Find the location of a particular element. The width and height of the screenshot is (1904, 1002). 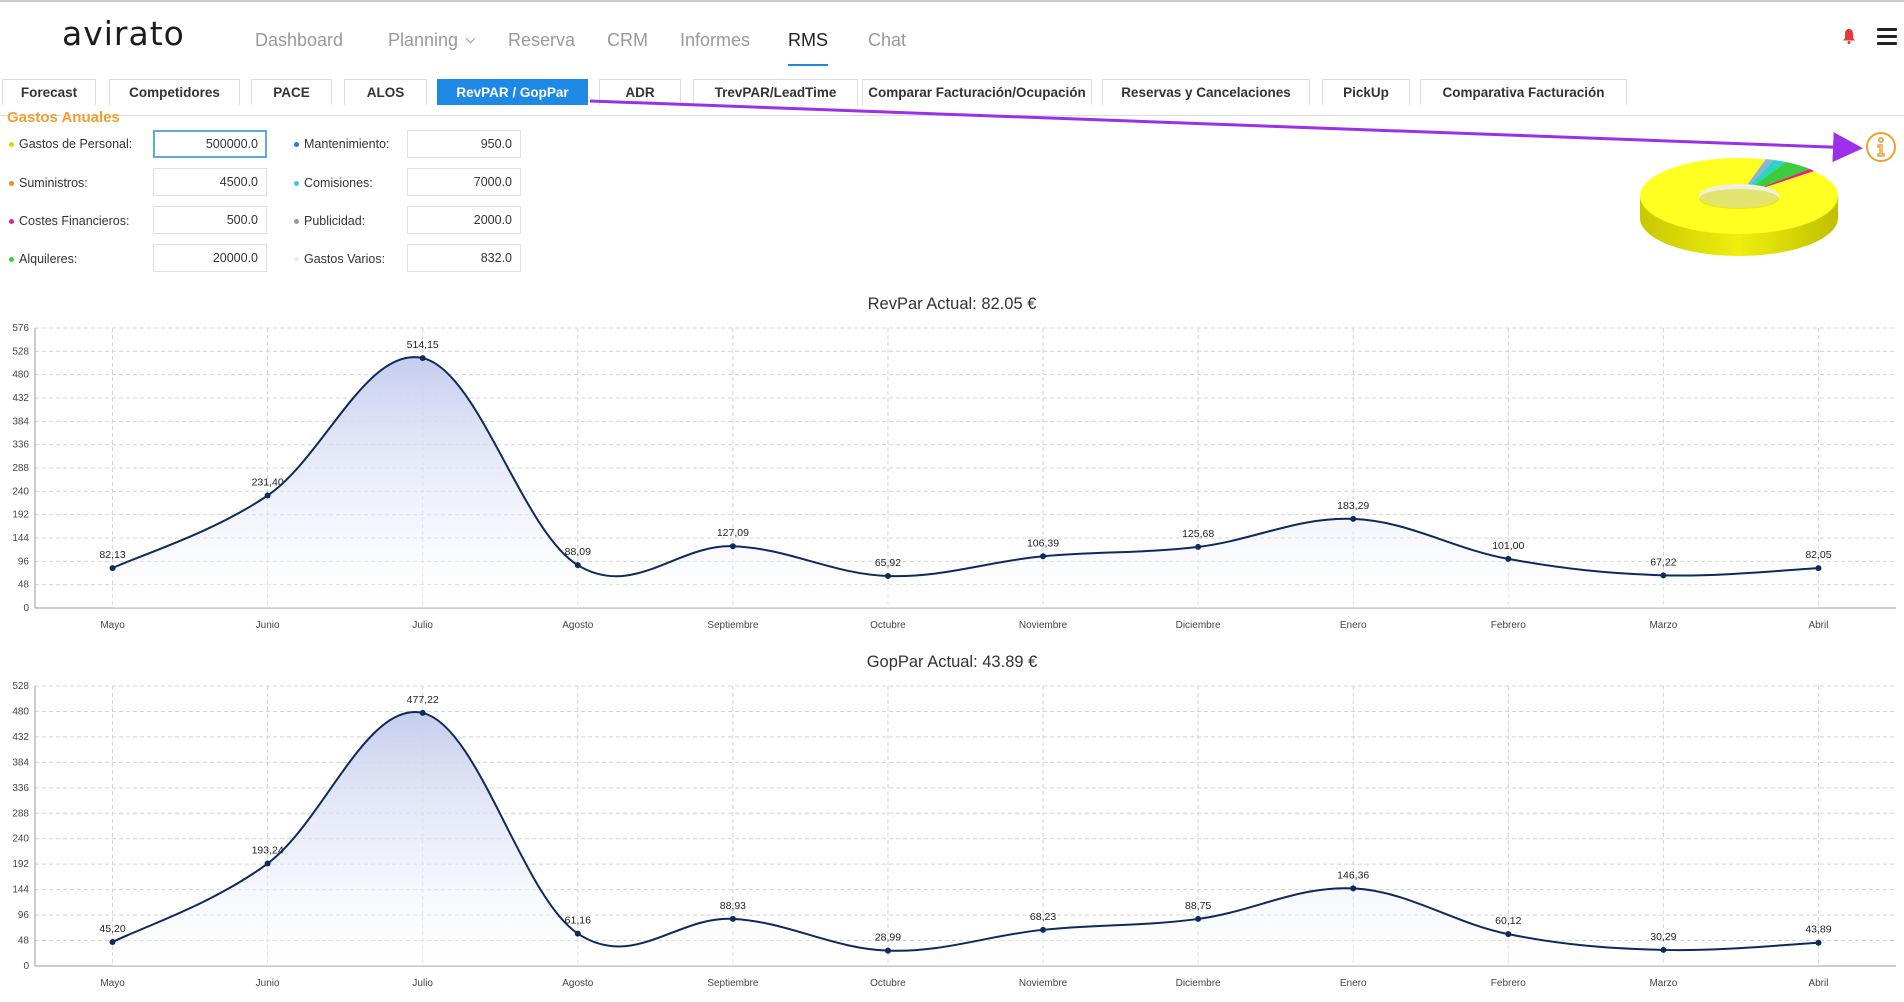

tab-pickup: PickUp is located at coordinates (1366, 92).